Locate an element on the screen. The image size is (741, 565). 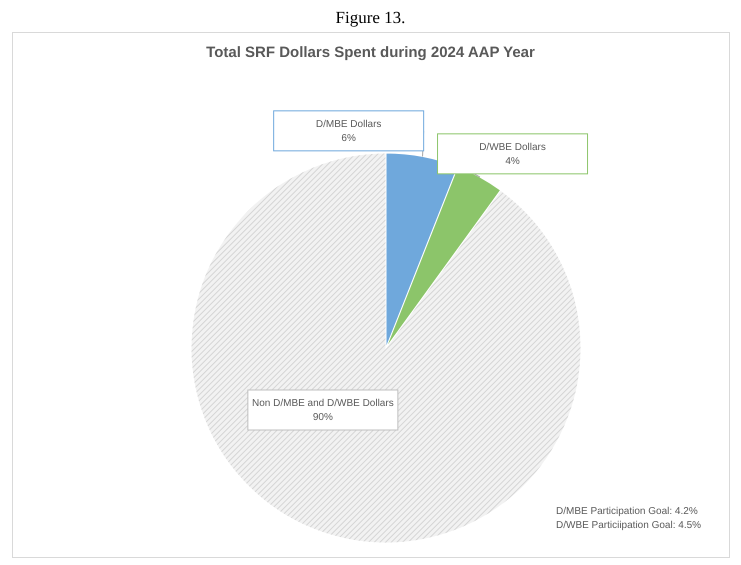
text: D/WBE Particiipation Goal: 4.5% is located at coordinates (629, 526).